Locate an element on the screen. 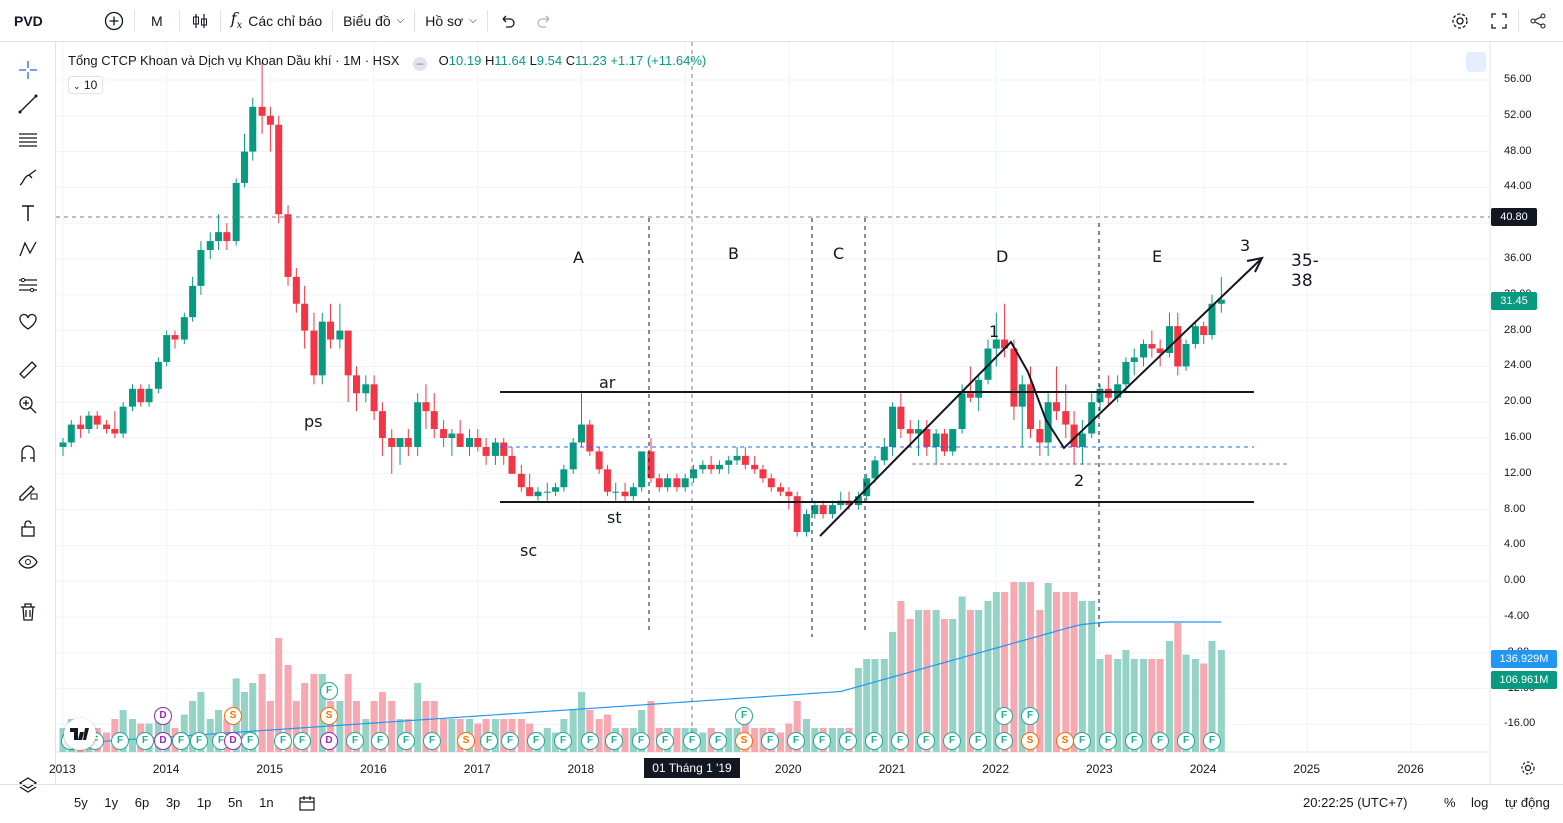 The width and height of the screenshot is (1563, 823). log-toggle: log is located at coordinates (1480, 802).